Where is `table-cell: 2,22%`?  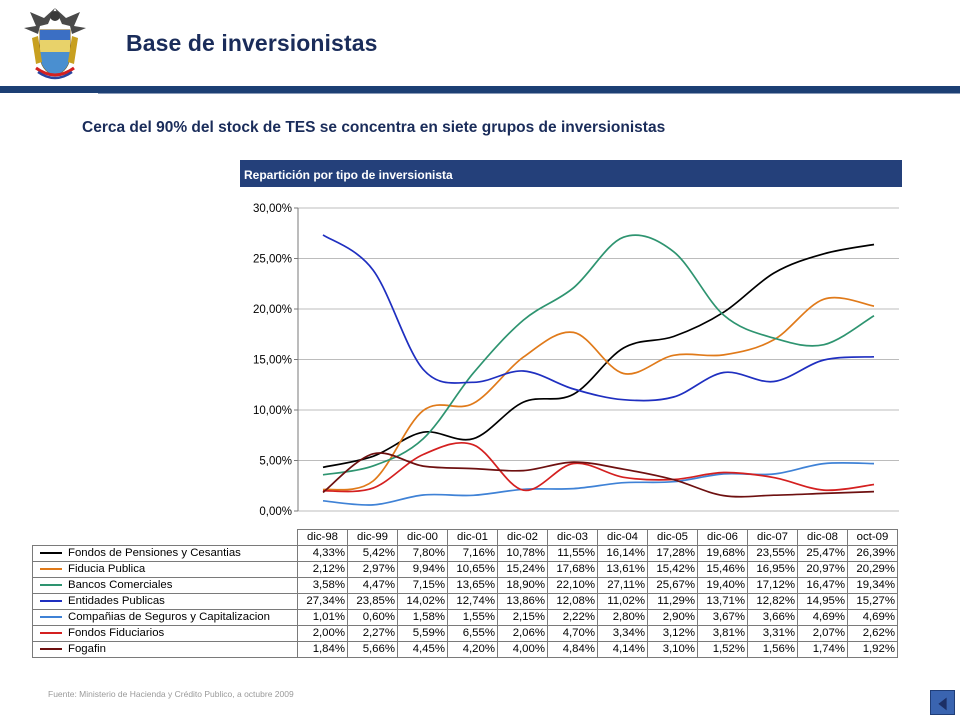 table-cell: 2,22% is located at coordinates (572, 617).